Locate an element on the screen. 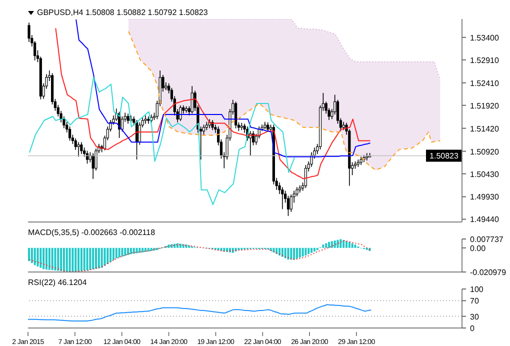 The image size is (510, 346). chart-title: RSI(22) 46.1204 is located at coordinates (57, 283).